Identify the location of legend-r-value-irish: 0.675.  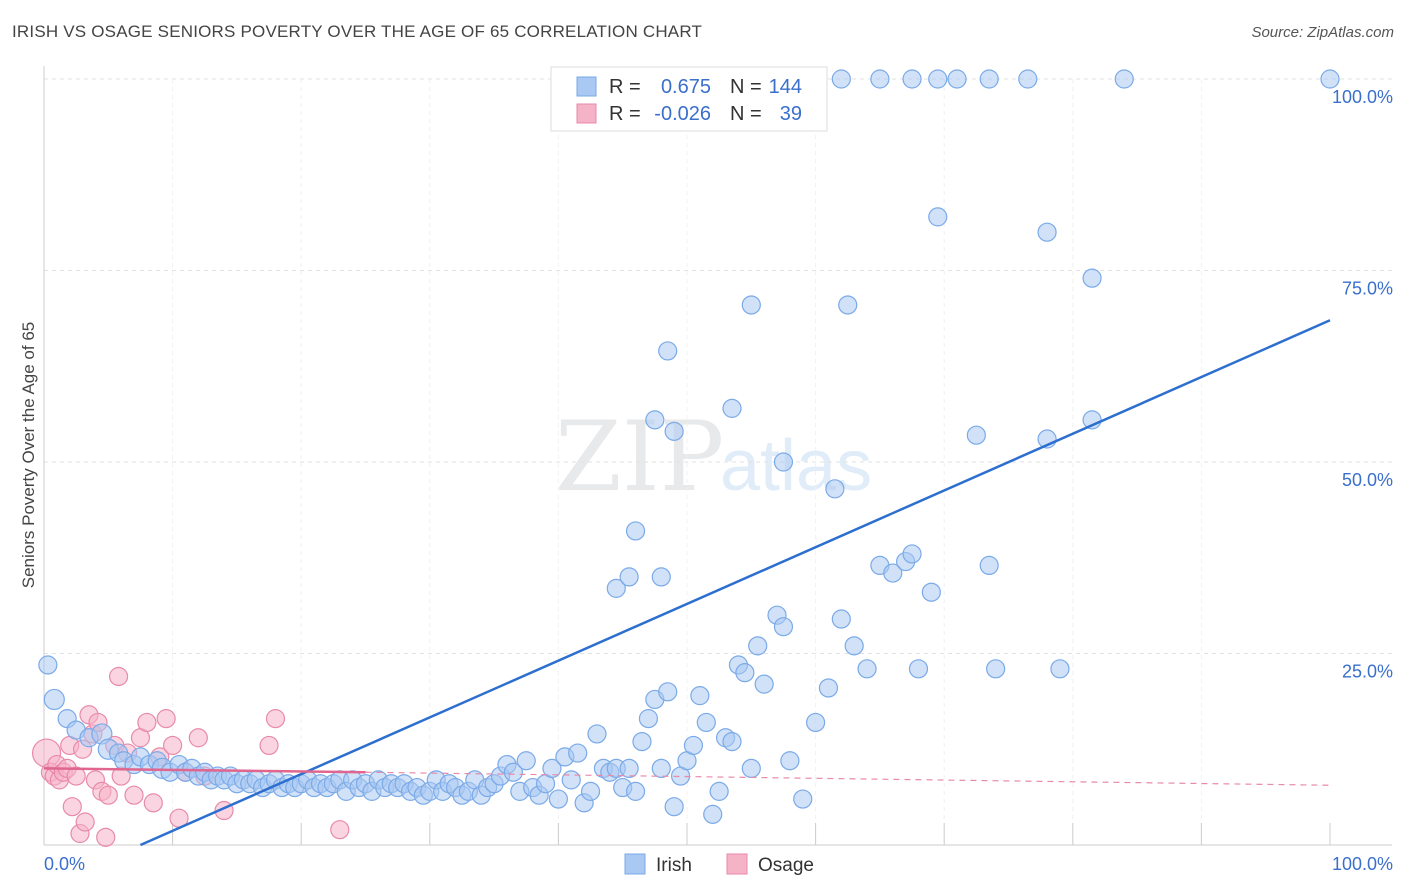
(686, 87).